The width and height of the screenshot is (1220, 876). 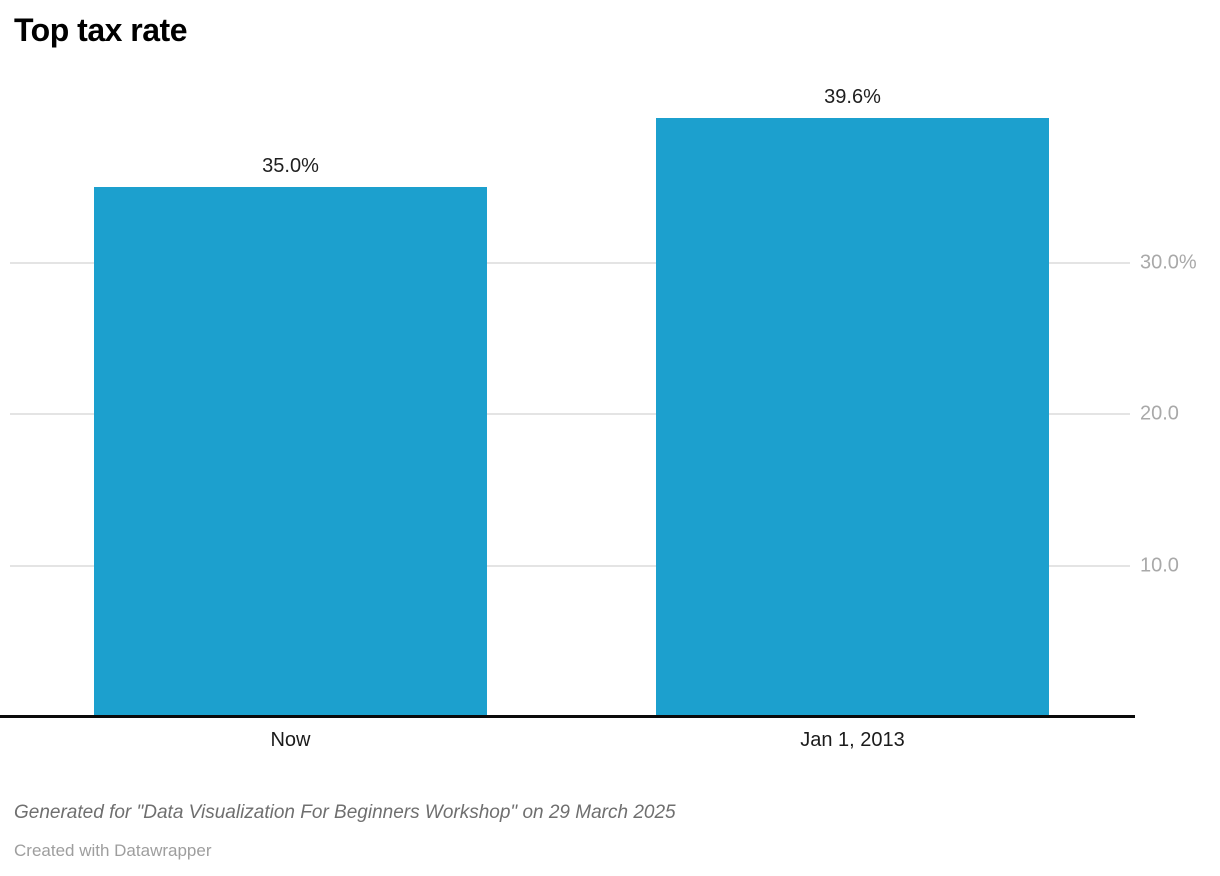 What do you see at coordinates (290, 166) in the screenshot?
I see `bar-value-label-0: 35.0%` at bounding box center [290, 166].